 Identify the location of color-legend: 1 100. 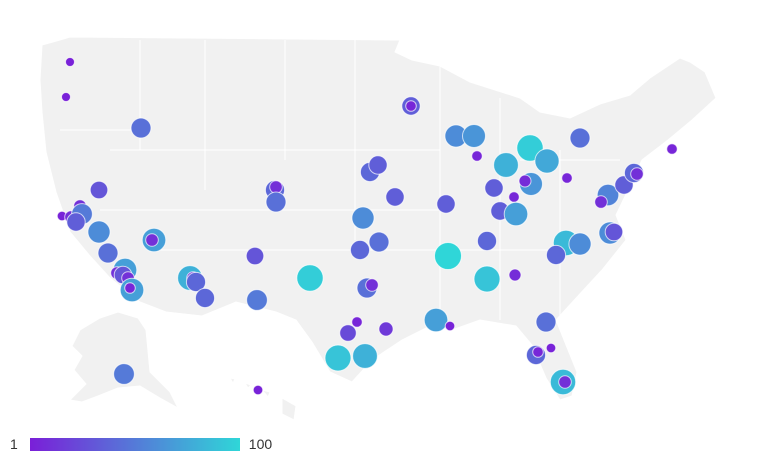
(141, 444).